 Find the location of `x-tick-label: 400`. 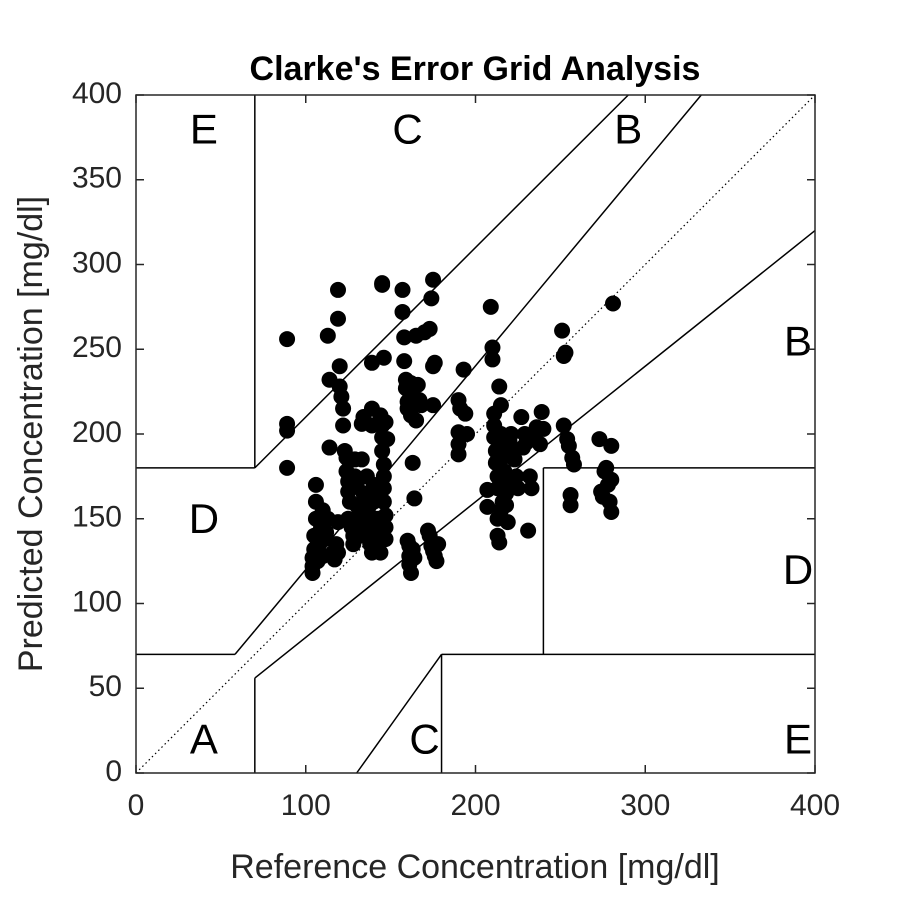

x-tick-label: 400 is located at coordinates (815, 805).